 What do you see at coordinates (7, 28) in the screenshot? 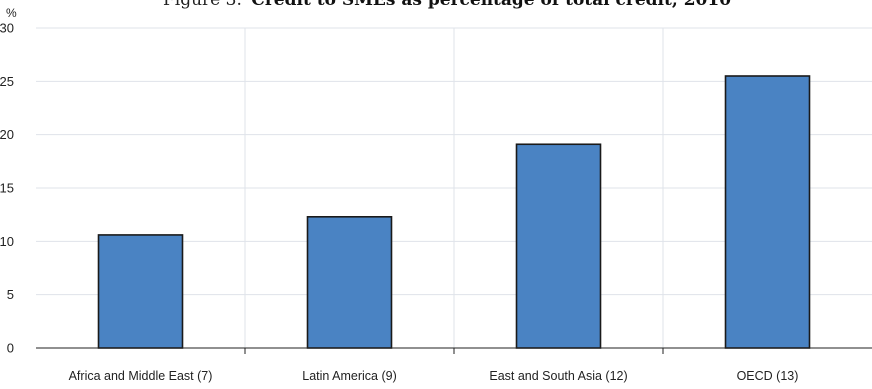
I see `y-tick-label: 30` at bounding box center [7, 28].